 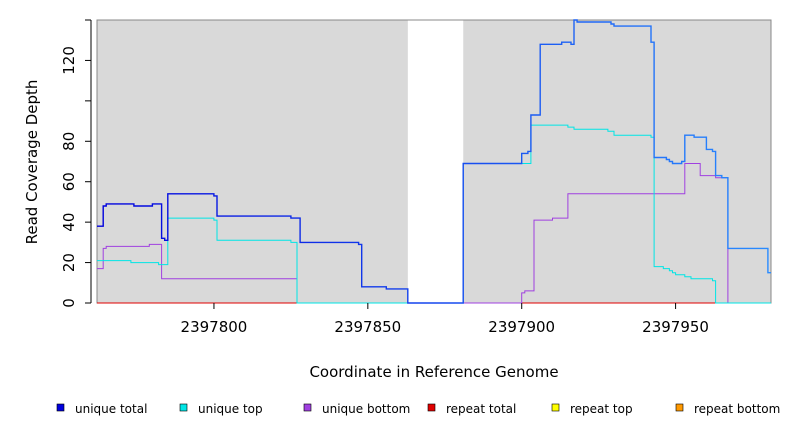 I want to click on legend-item-repeat-bottom: repeat bottom, so click(x=727, y=409).